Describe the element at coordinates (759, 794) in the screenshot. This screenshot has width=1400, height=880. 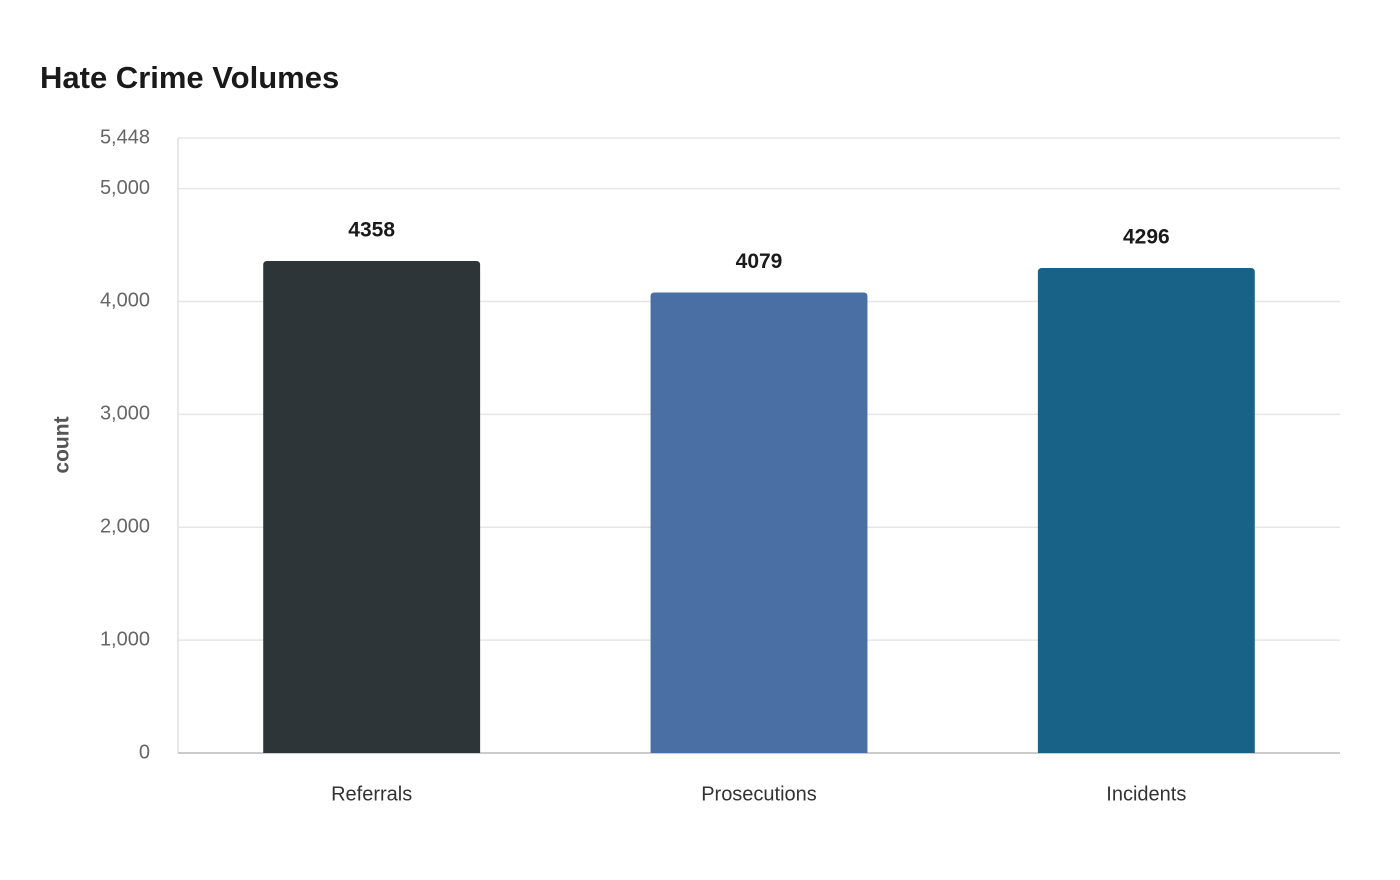
I see `x-tick-label: Prosecutions` at that location.